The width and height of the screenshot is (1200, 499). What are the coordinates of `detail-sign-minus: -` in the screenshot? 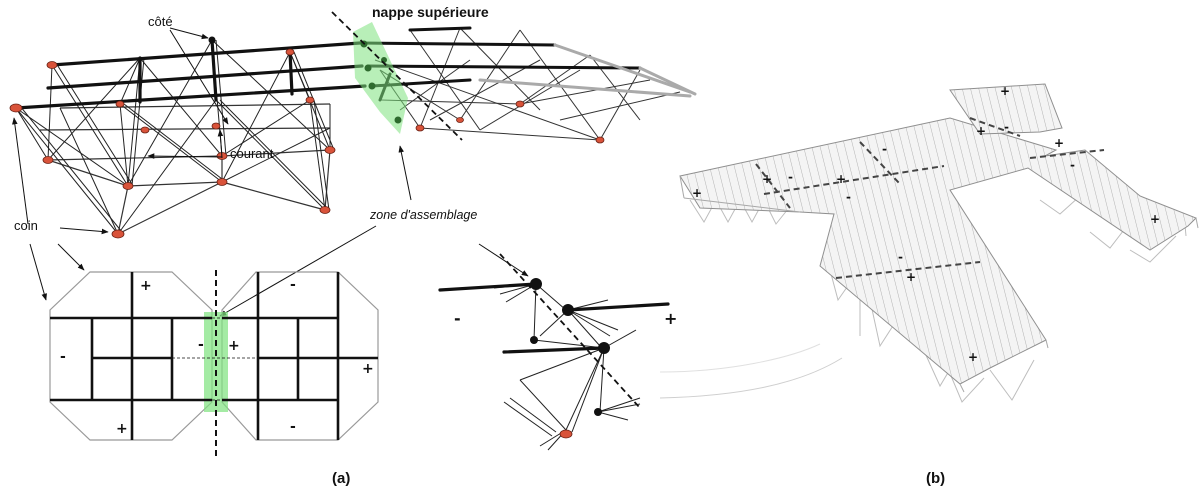 It's located at (457, 318).